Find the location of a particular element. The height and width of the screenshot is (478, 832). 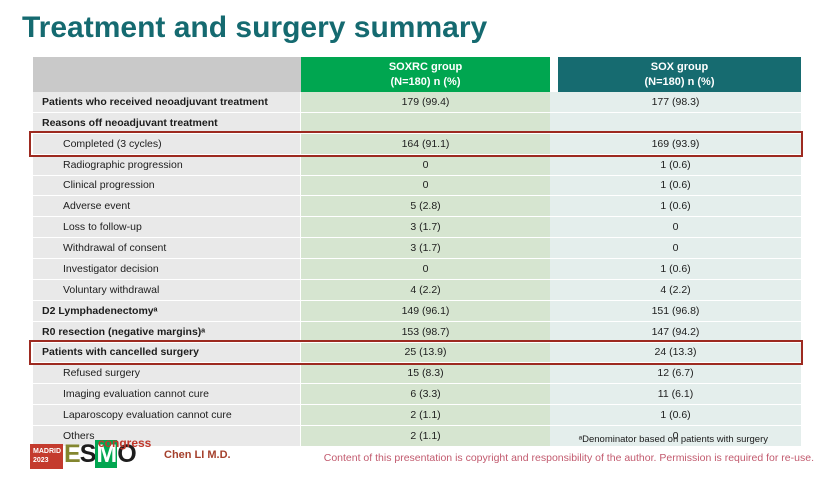

esmo-congress-logo: MADRID 2023 ESMO congress is located at coordinates (117, 454).